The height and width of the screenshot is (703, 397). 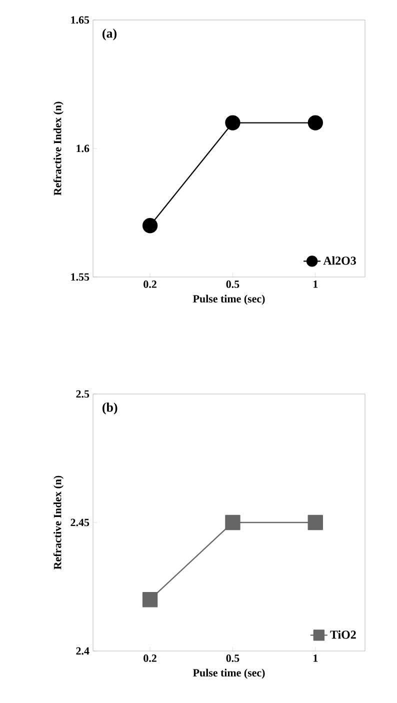 I want to click on y-tick-label: 1.6, so click(x=83, y=148).